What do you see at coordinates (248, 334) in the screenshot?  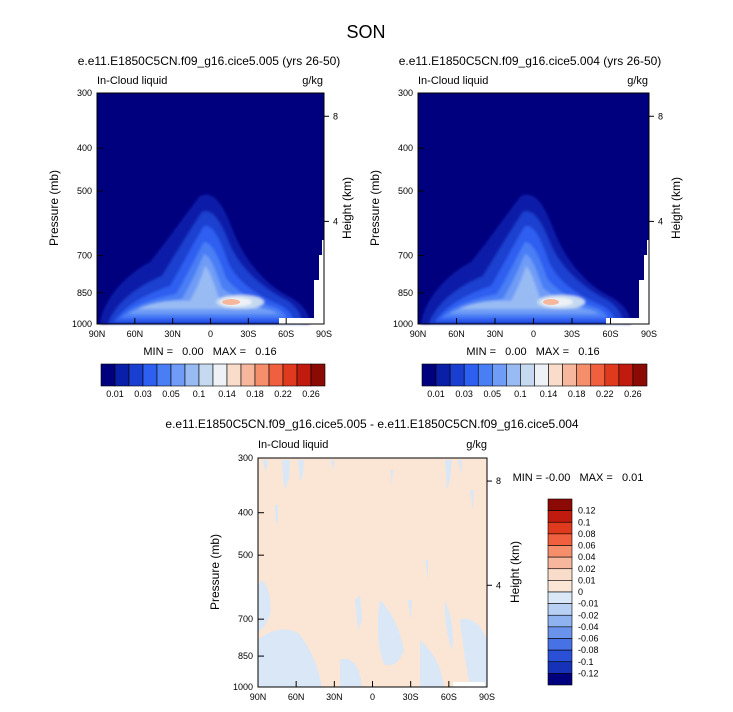 I see `panel-1-x-tick-label: 30S` at bounding box center [248, 334].